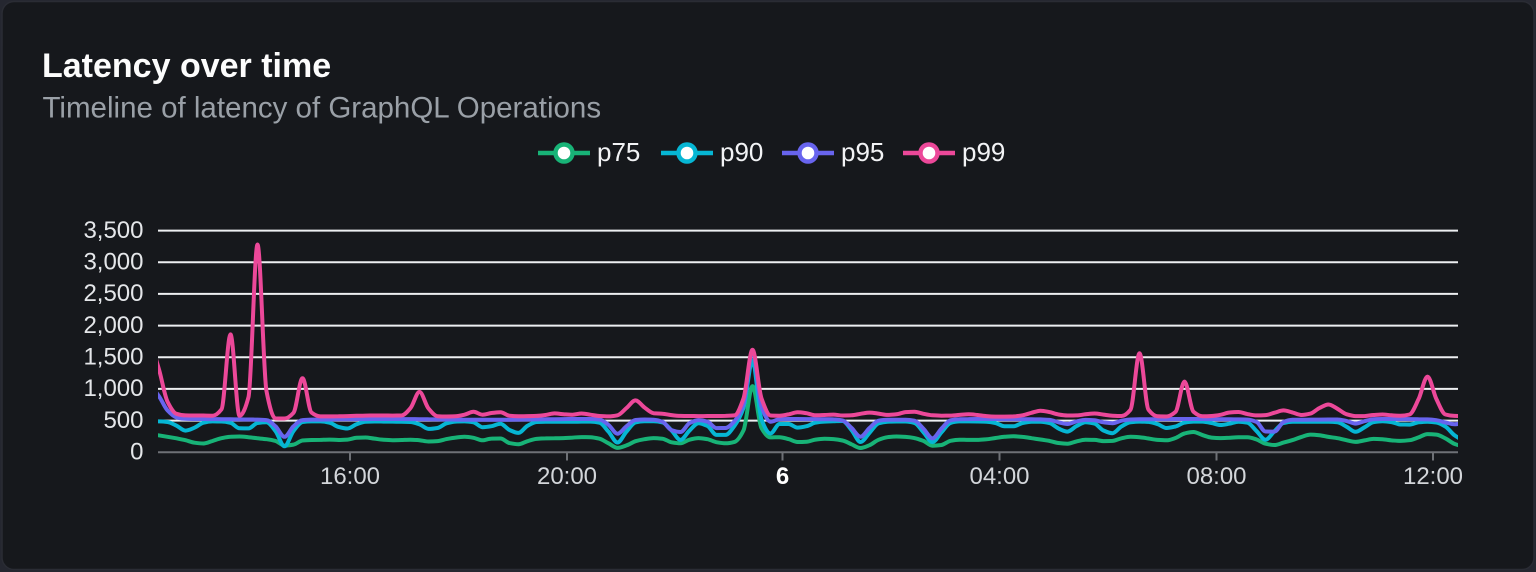 This screenshot has width=1536, height=572. What do you see at coordinates (113, 388) in the screenshot?
I see `svg-text: 1,000` at bounding box center [113, 388].